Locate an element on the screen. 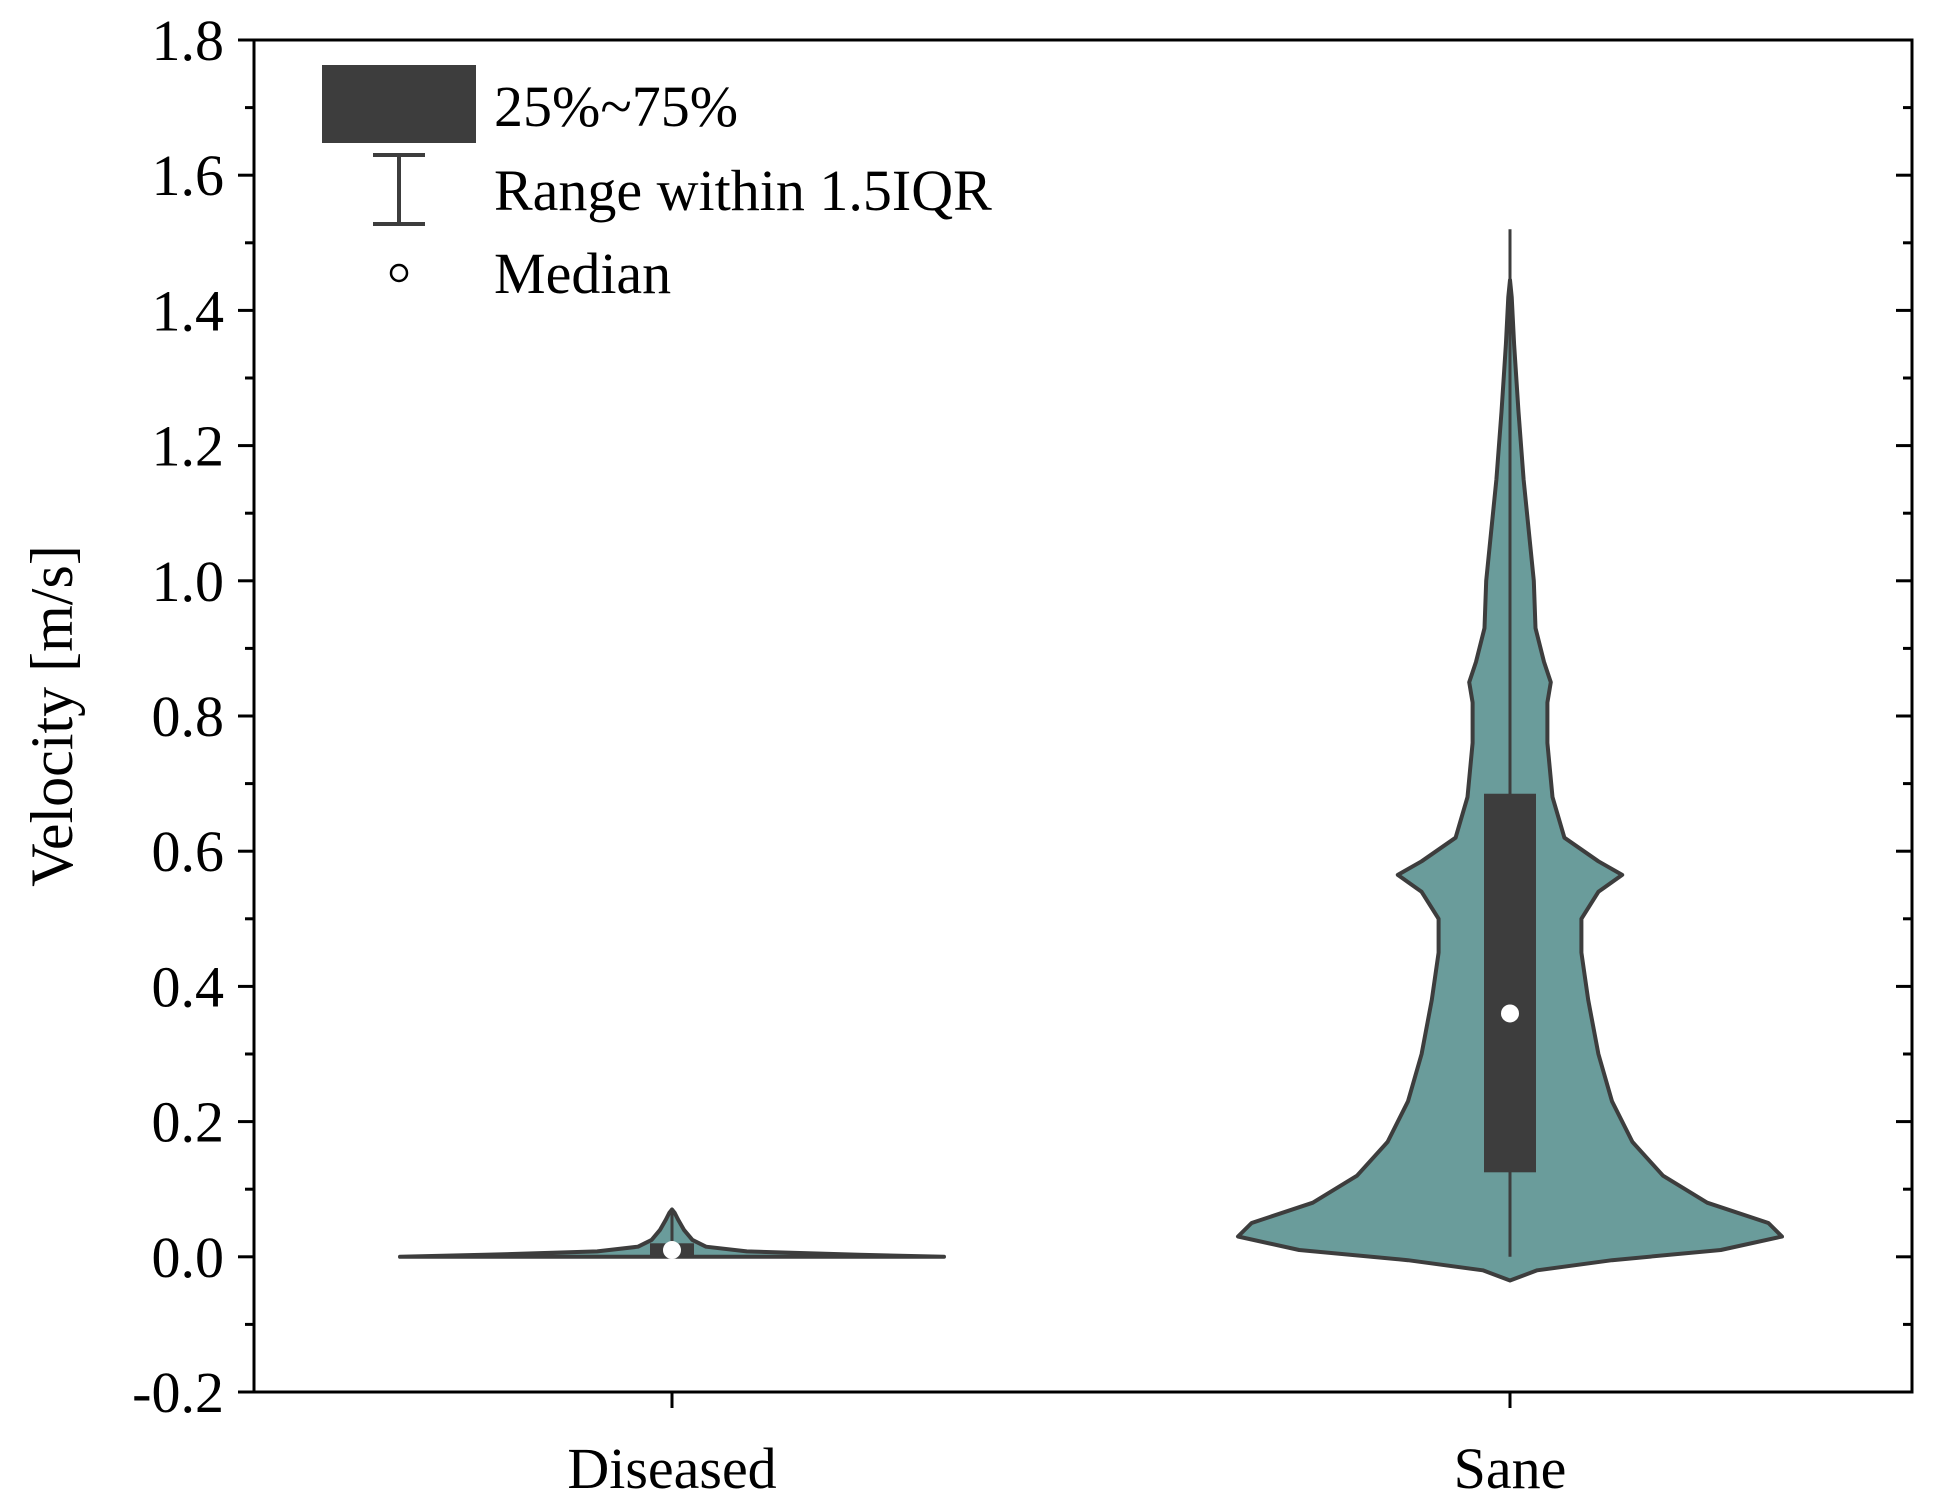 The image size is (1942, 1495). y-tick-label: 0.2 is located at coordinates (188, 1122).